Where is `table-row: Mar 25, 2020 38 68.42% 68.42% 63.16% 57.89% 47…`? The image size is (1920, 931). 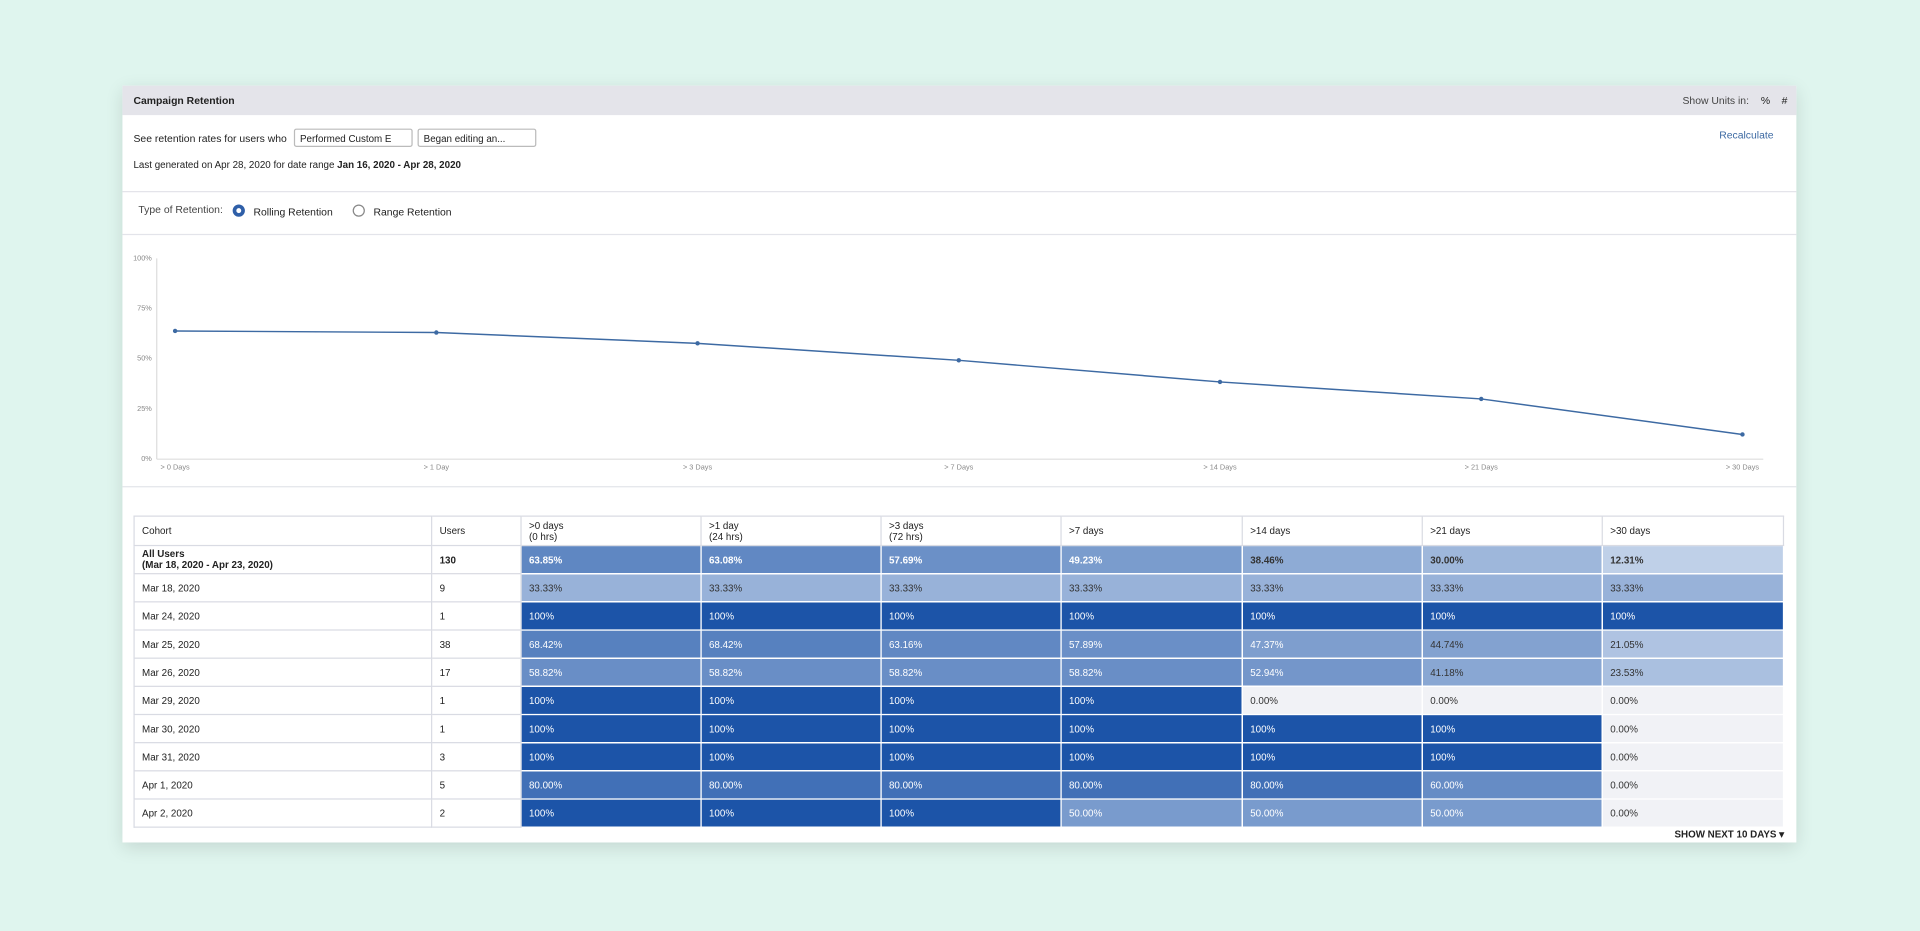 table-row: Mar 25, 2020 38 68.42% 68.42% 63.16% 57.89% 47… is located at coordinates (959, 644).